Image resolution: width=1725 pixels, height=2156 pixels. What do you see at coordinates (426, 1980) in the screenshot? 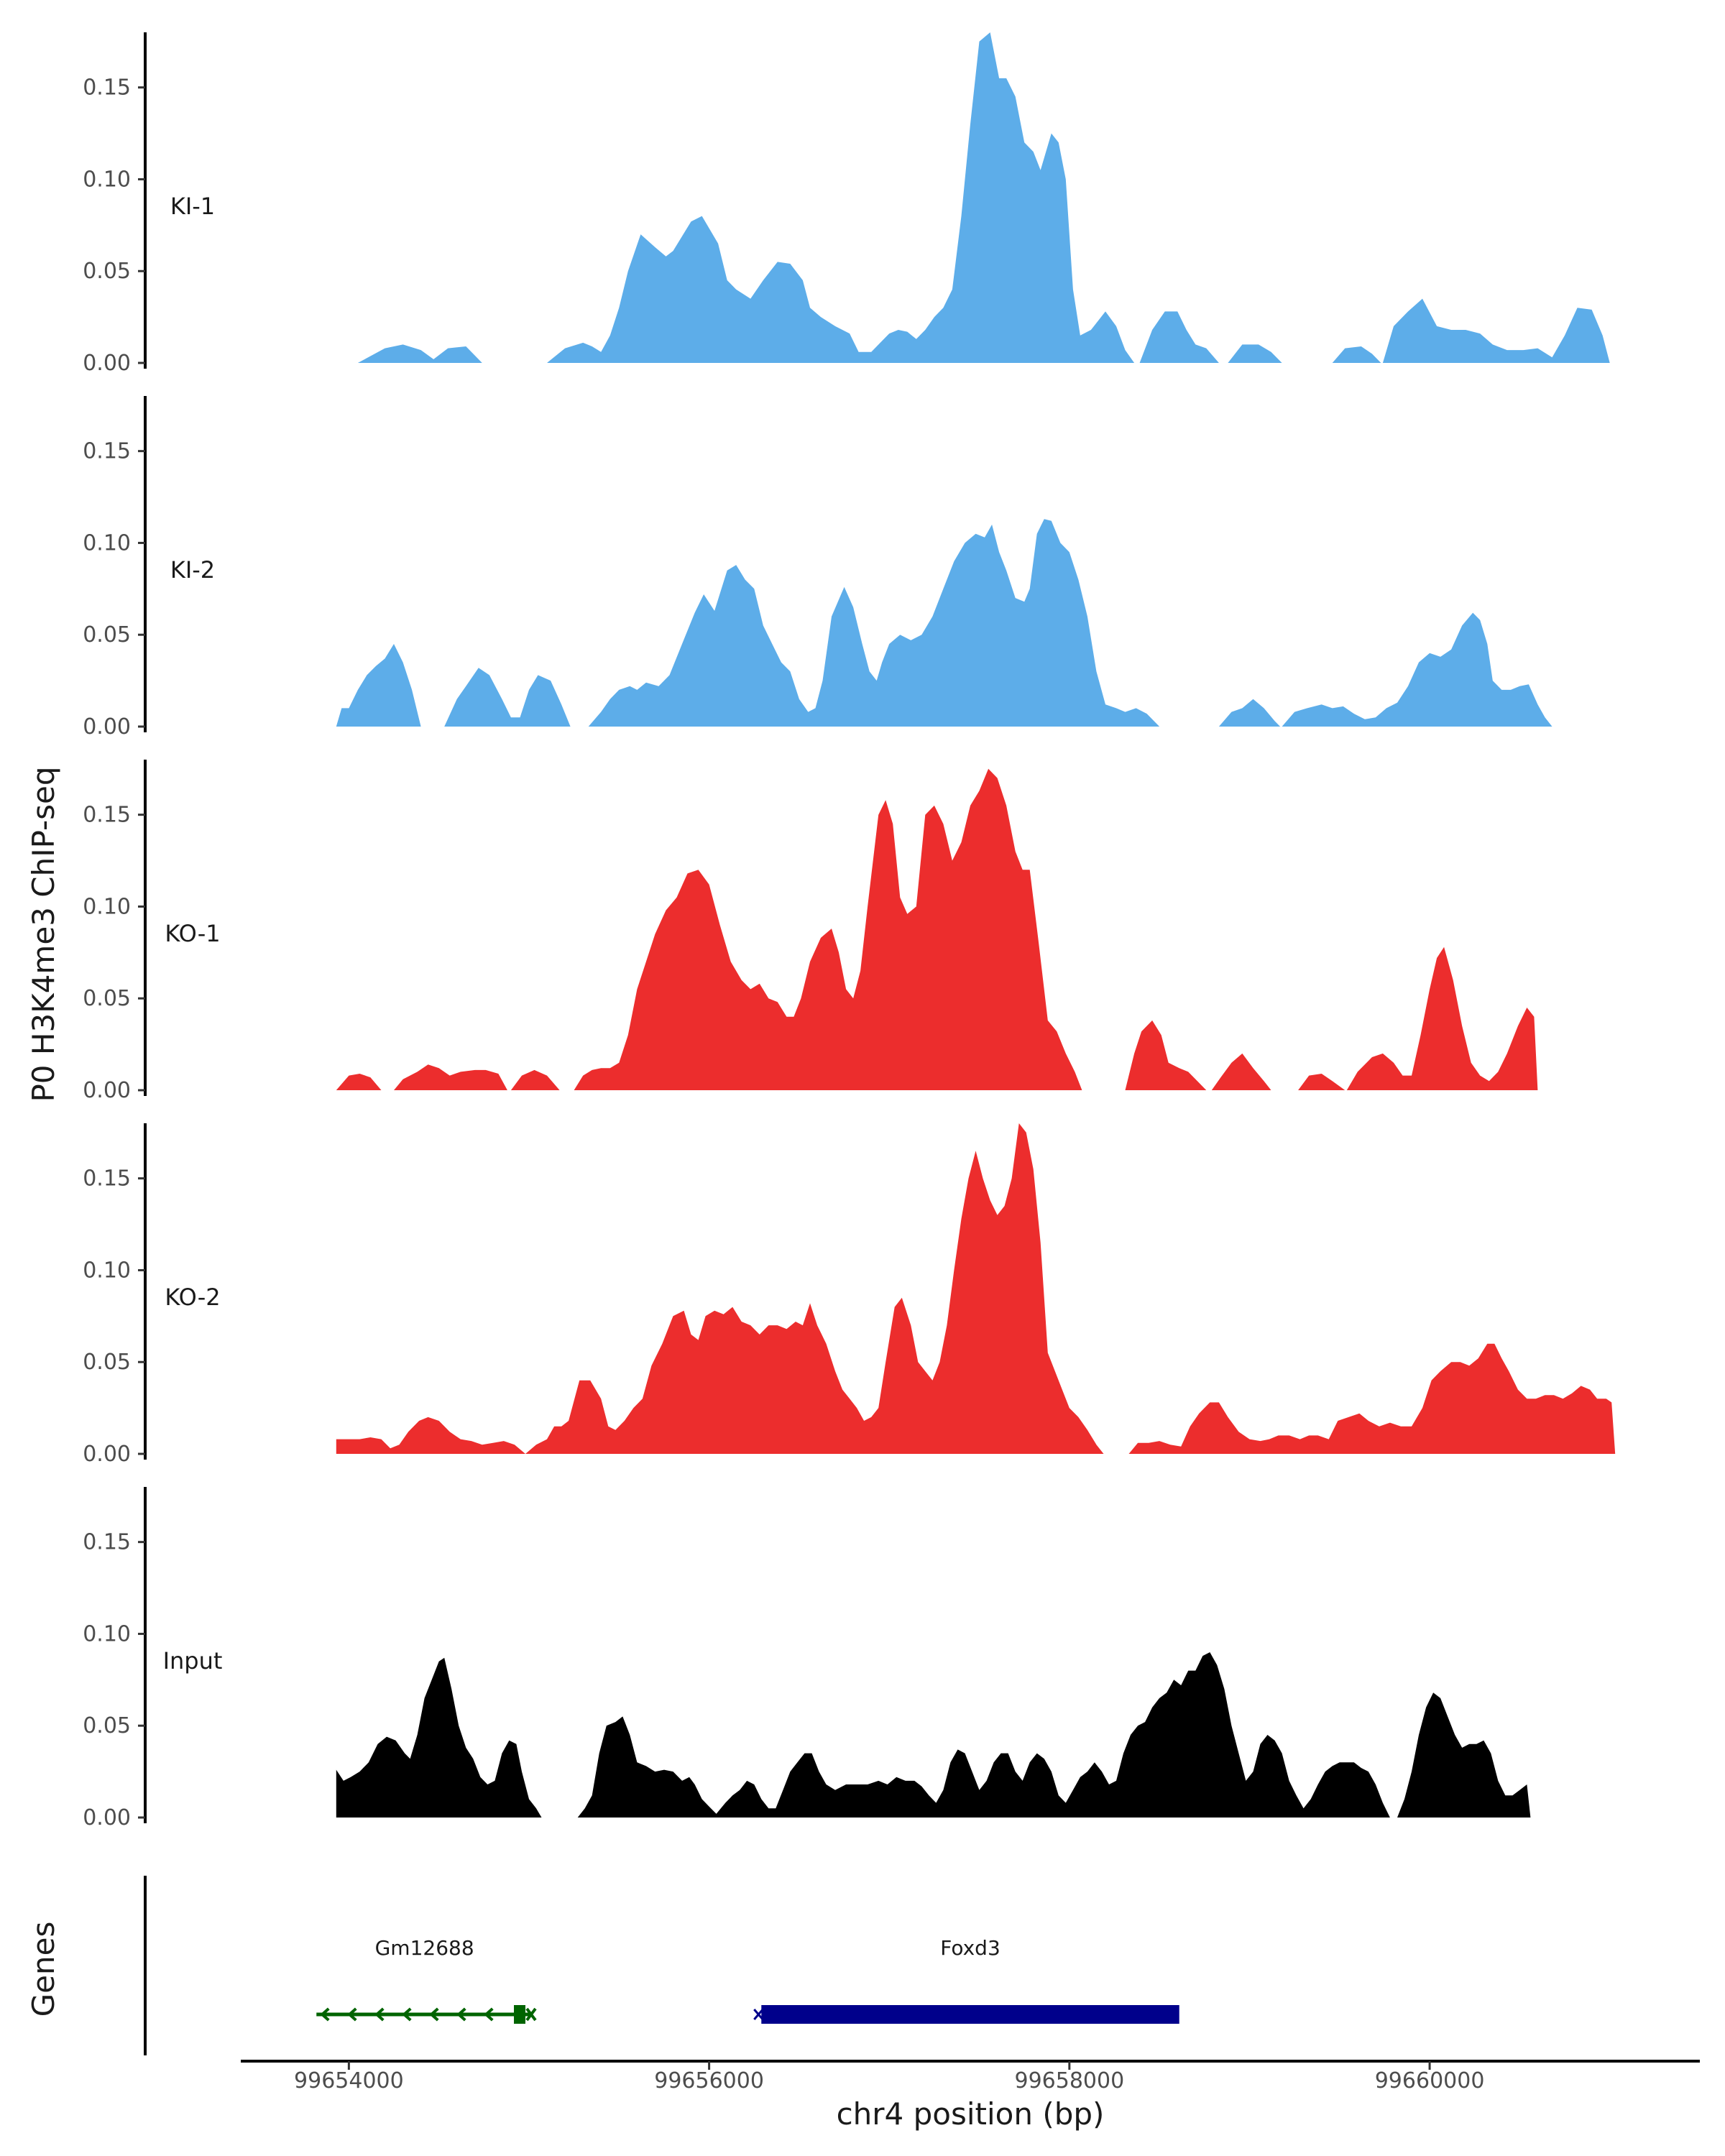
I see `gene-gm12688: Gm12688` at bounding box center [426, 1980].